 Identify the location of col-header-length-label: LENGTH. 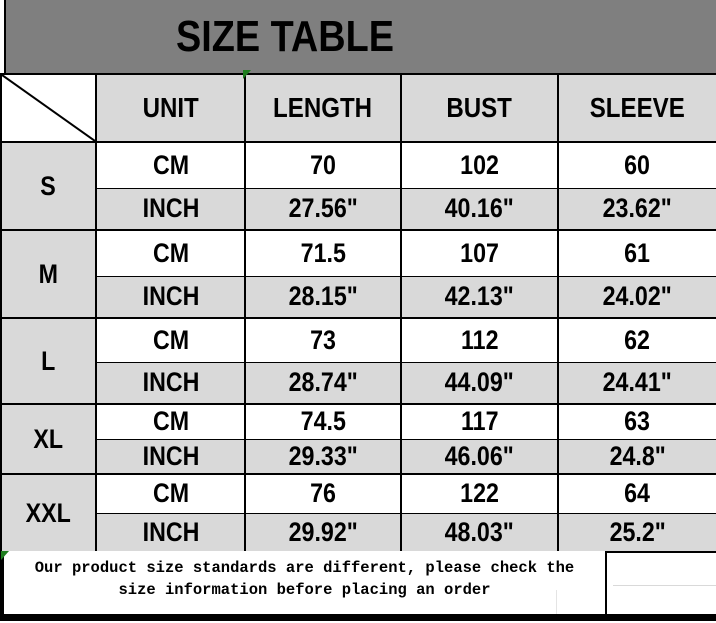
(323, 107).